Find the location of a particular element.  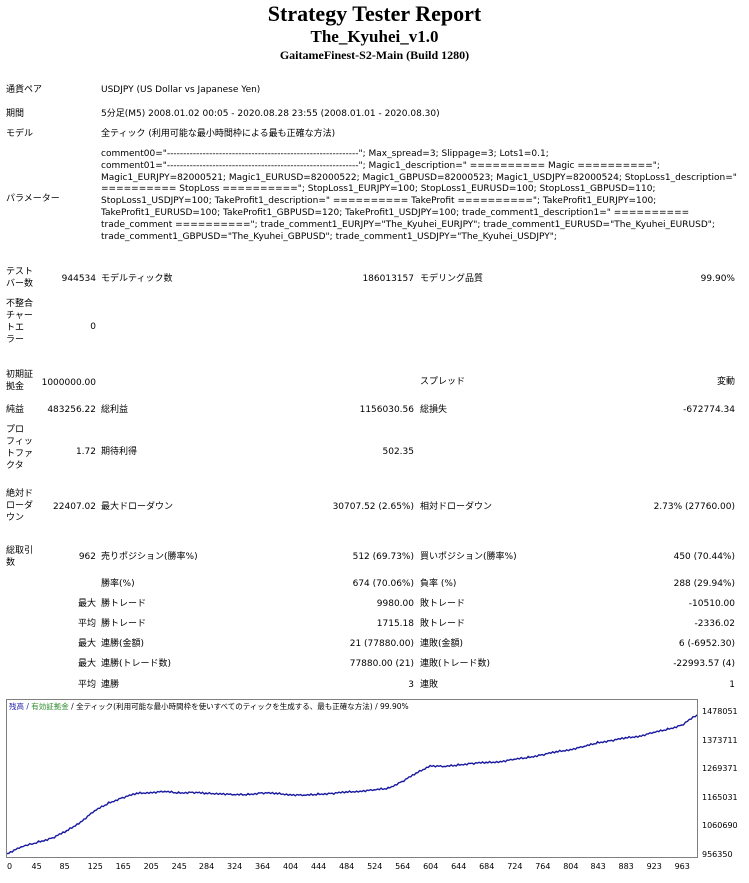

gross-loss-value: -672774.34 is located at coordinates (709, 410).